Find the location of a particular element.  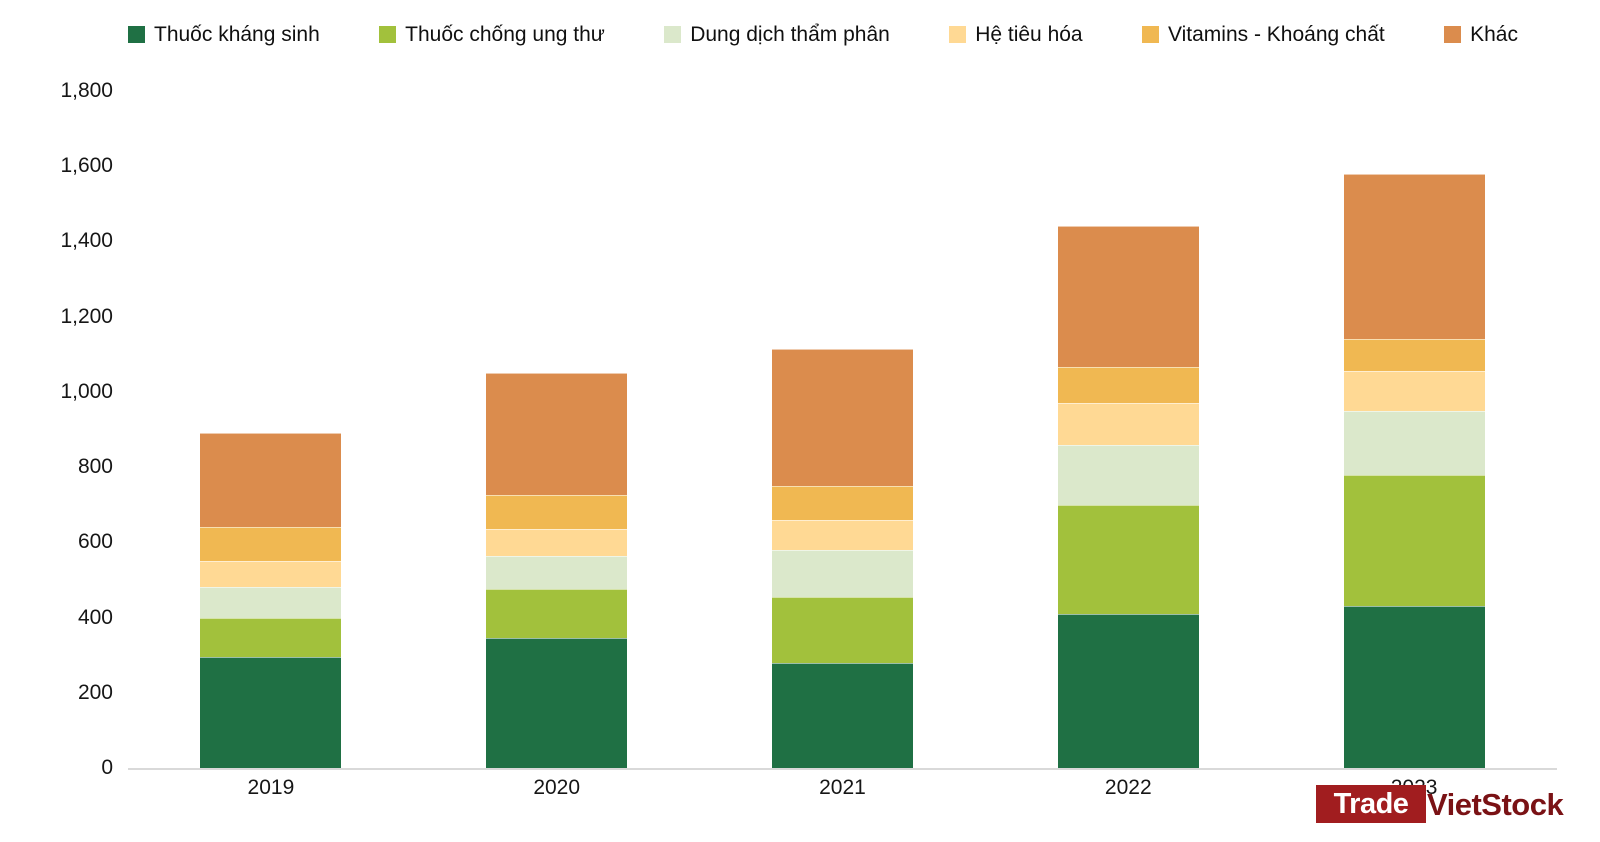

y-axis-tick-label: 200 is located at coordinates (95, 692).